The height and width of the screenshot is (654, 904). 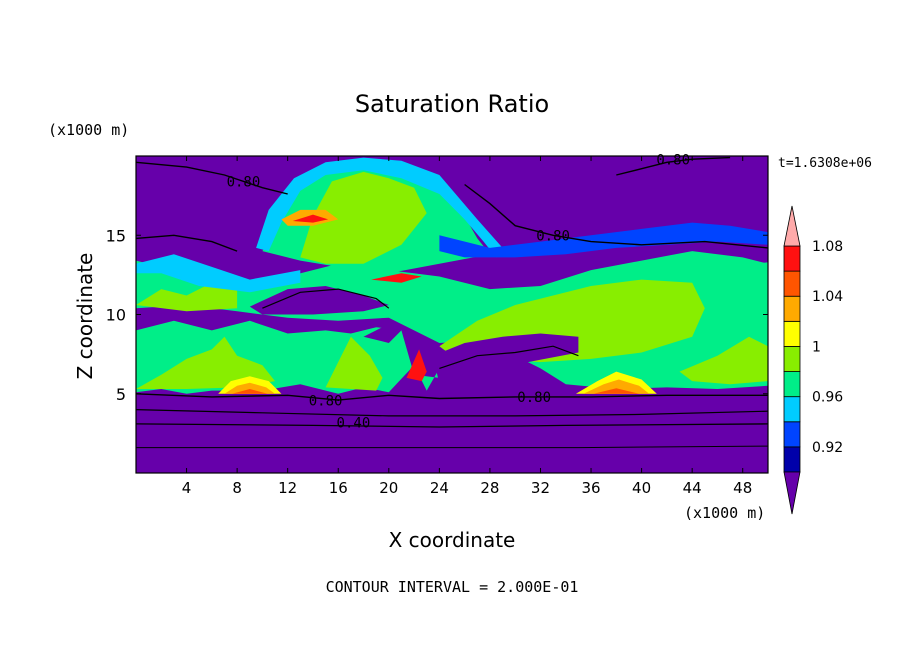 What do you see at coordinates (211, 178) in the screenshot?
I see `contour-080-top-left` at bounding box center [211, 178].